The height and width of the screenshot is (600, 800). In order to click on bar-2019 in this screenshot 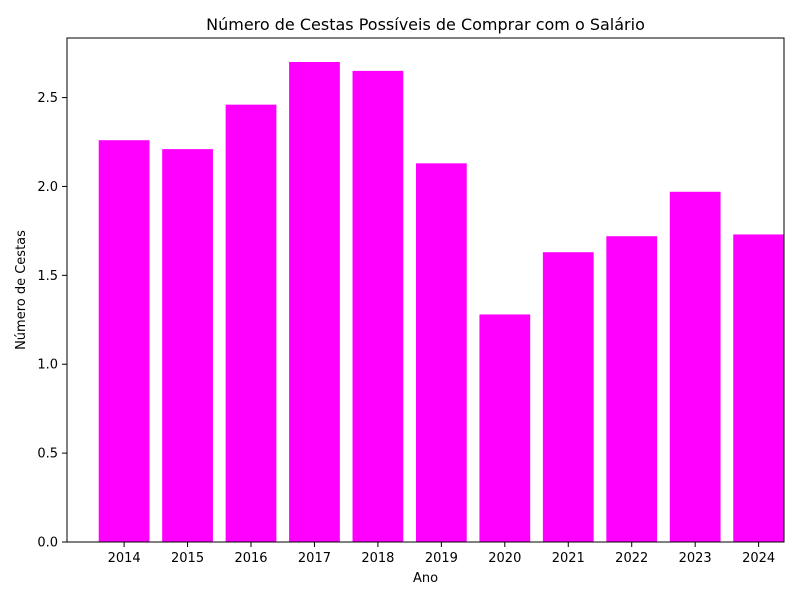, I will do `click(441, 352)`.